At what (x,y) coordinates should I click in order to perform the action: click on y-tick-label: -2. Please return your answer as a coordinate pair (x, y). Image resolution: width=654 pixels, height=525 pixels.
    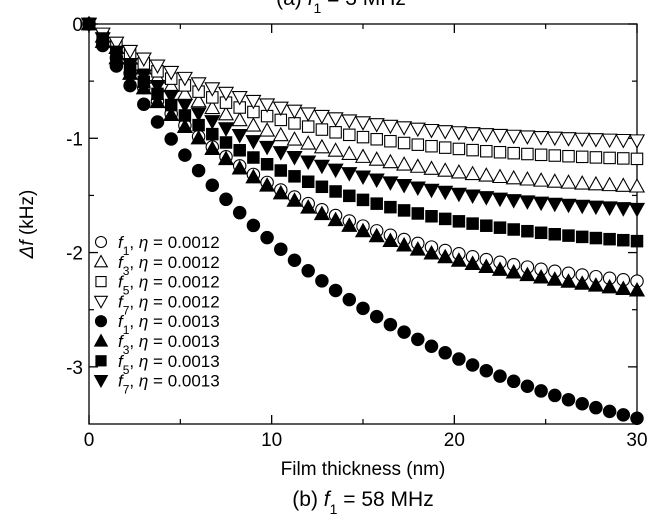
    Looking at the image, I should click on (74, 254).